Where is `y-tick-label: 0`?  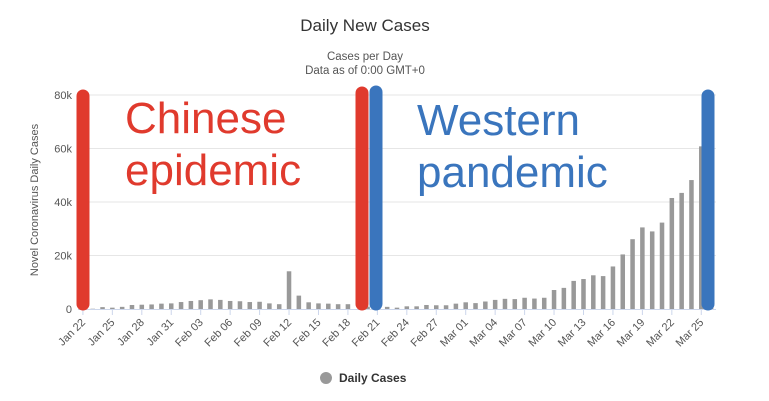
y-tick-label: 0 is located at coordinates (69, 310).